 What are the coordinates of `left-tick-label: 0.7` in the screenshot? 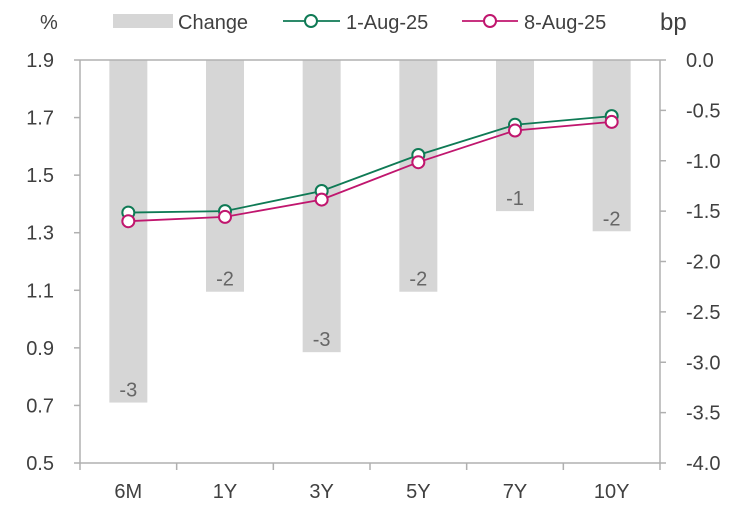 It's located at (40, 406).